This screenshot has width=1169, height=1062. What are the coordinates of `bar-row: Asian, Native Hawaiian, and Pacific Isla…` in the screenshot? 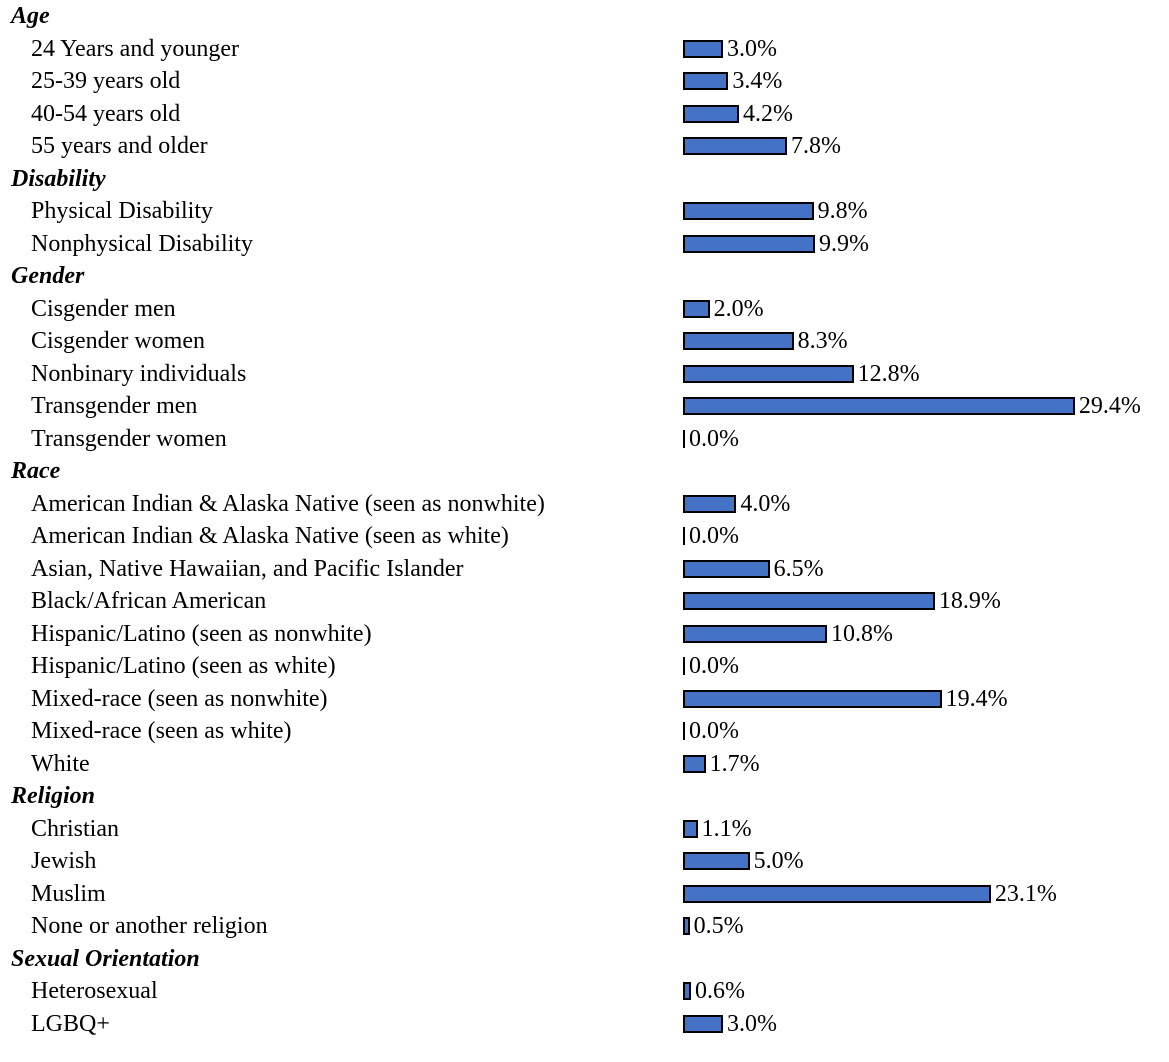 It's located at (584, 569).